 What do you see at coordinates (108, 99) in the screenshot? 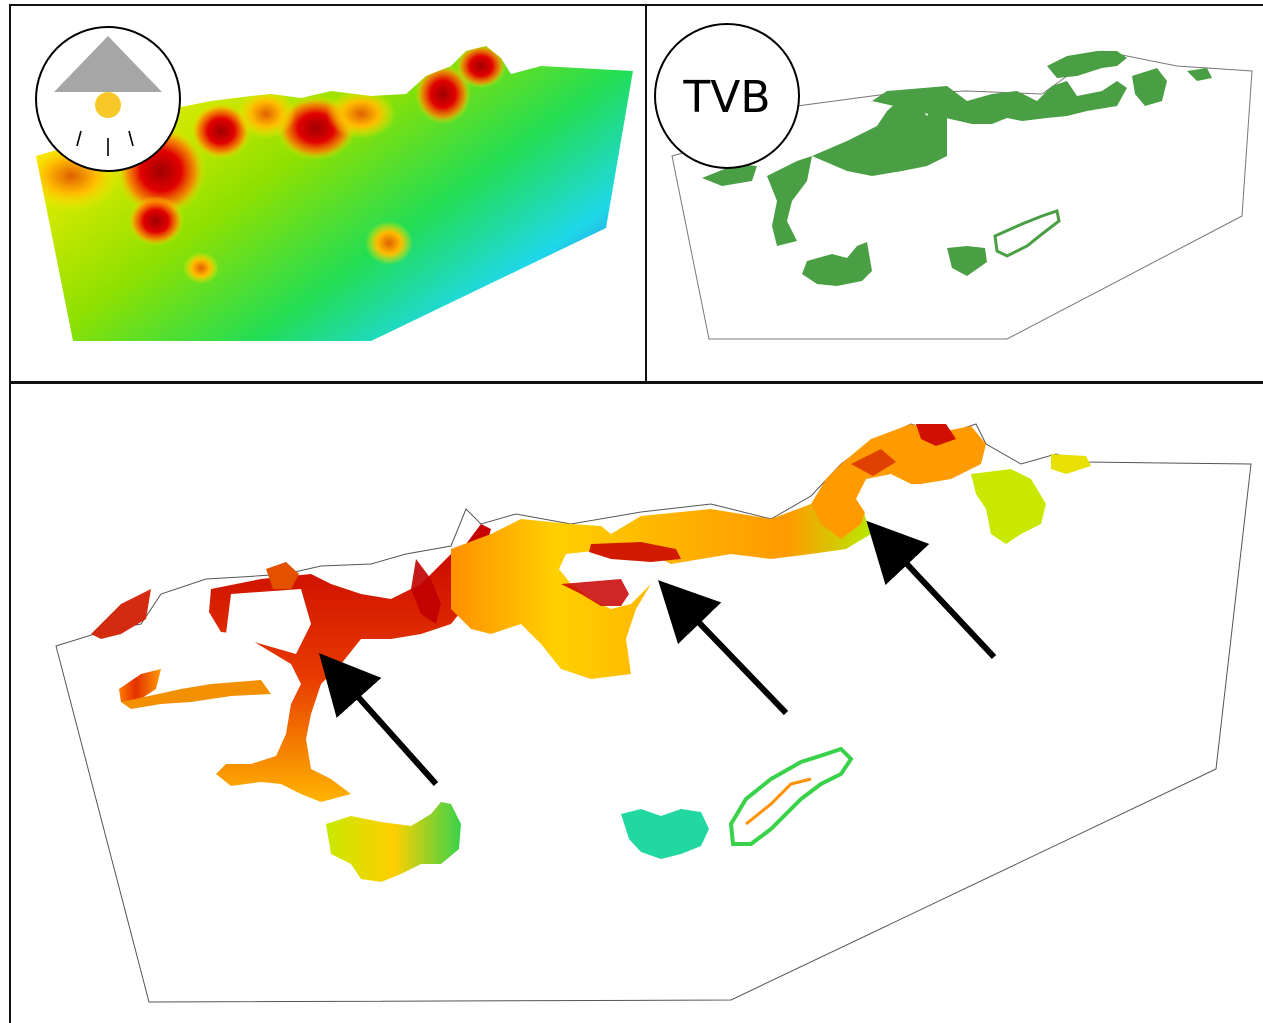
I see `street-lamp-icon` at bounding box center [108, 99].